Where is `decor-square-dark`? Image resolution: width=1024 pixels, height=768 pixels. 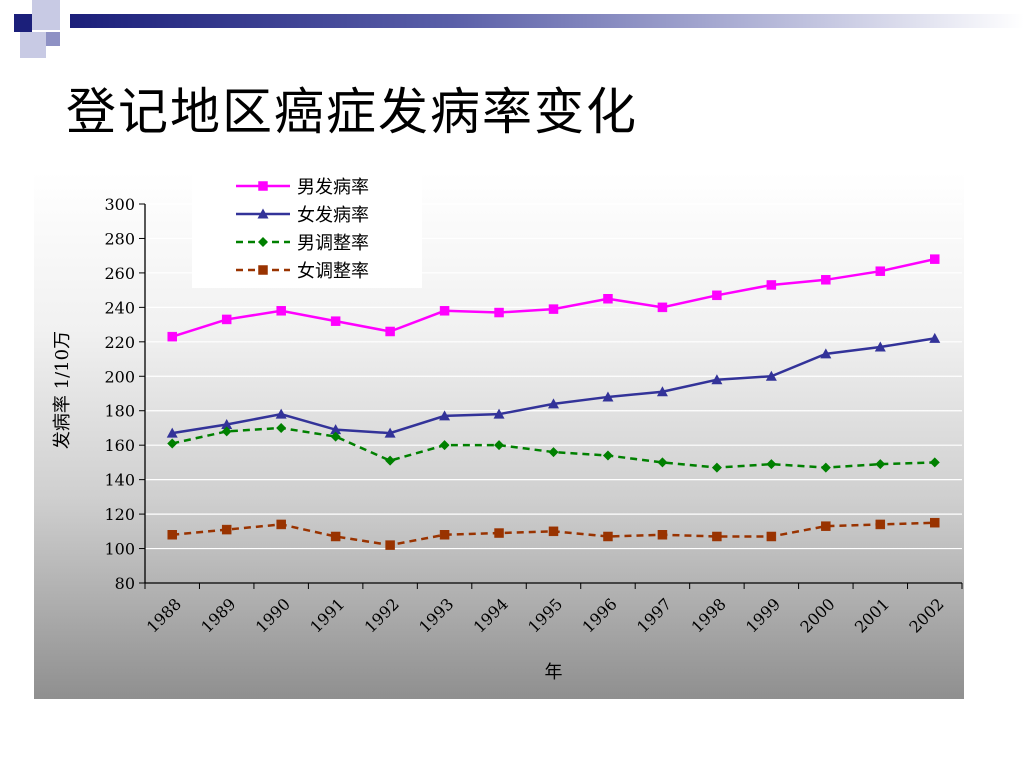 decor-square-dark is located at coordinates (23, 23).